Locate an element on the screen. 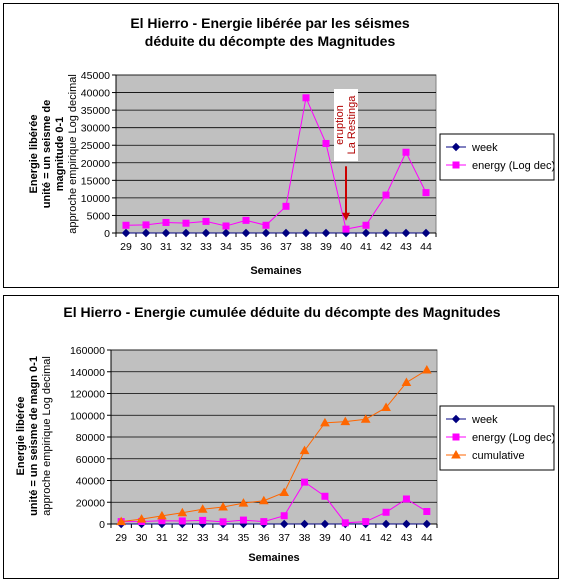  y-tick-label: 5000 is located at coordinates (99, 216).